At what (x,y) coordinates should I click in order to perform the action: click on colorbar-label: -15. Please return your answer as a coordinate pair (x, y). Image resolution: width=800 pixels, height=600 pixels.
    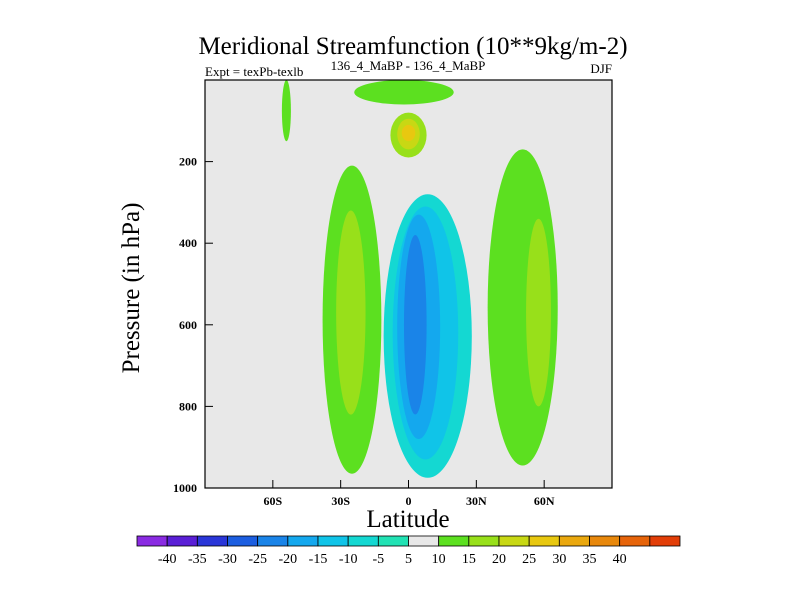
    Looking at the image, I should click on (318, 559).